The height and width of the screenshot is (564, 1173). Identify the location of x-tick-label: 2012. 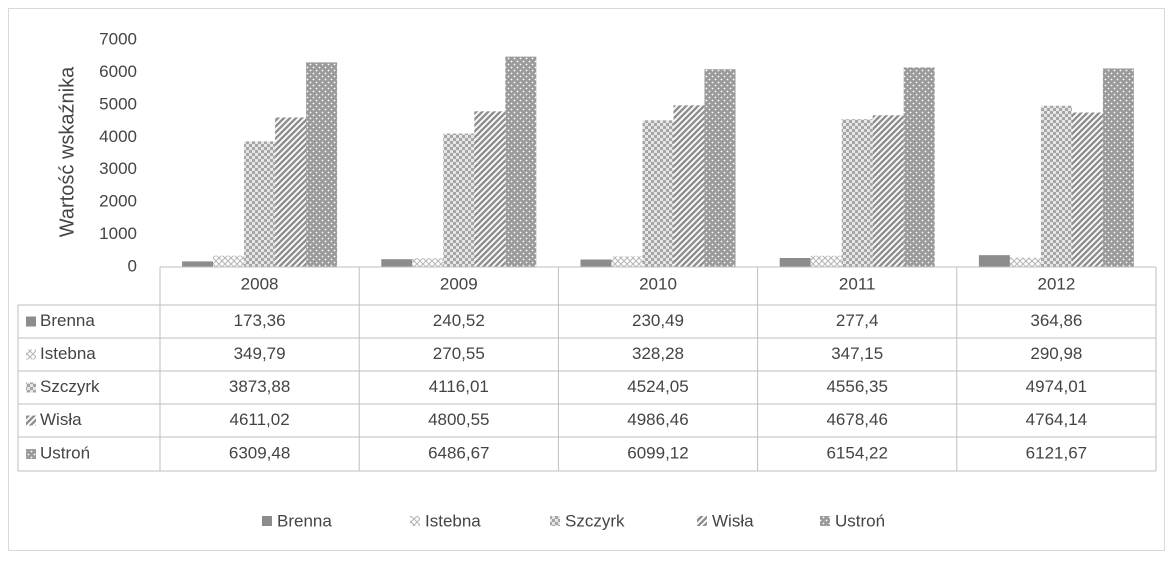
(1056, 283).